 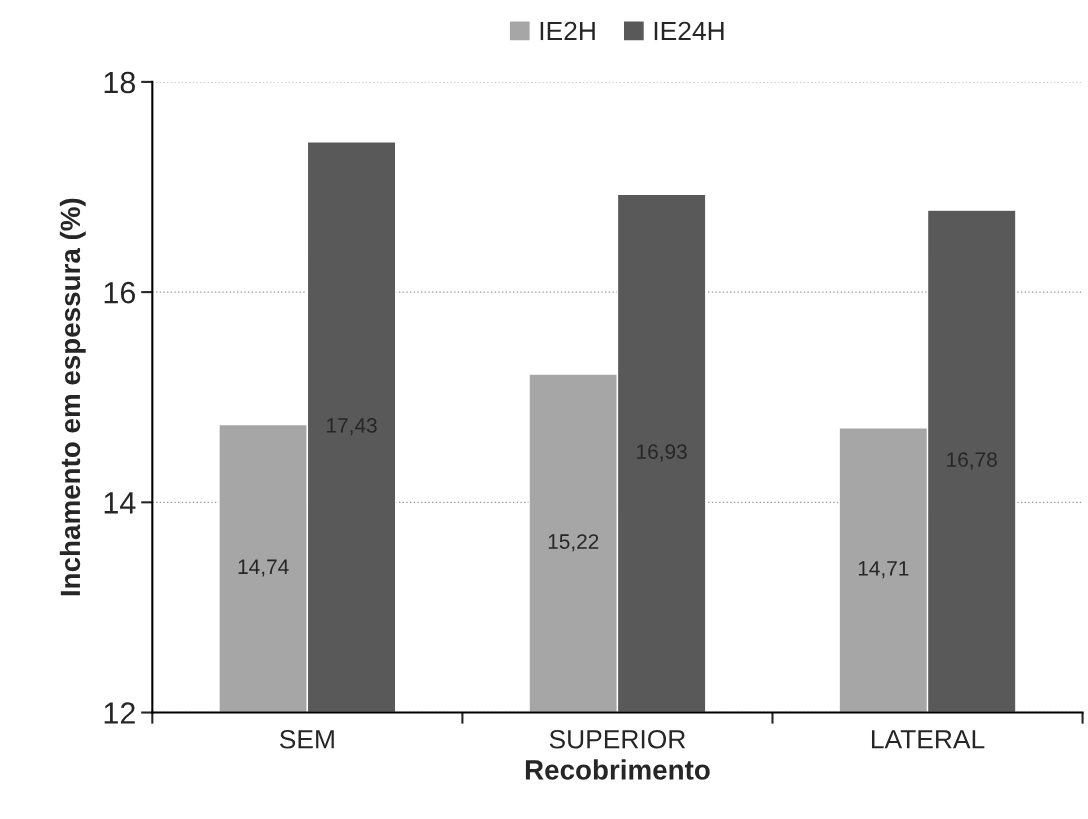 What do you see at coordinates (883, 570) in the screenshot?
I see `data-label: 14,71` at bounding box center [883, 570].